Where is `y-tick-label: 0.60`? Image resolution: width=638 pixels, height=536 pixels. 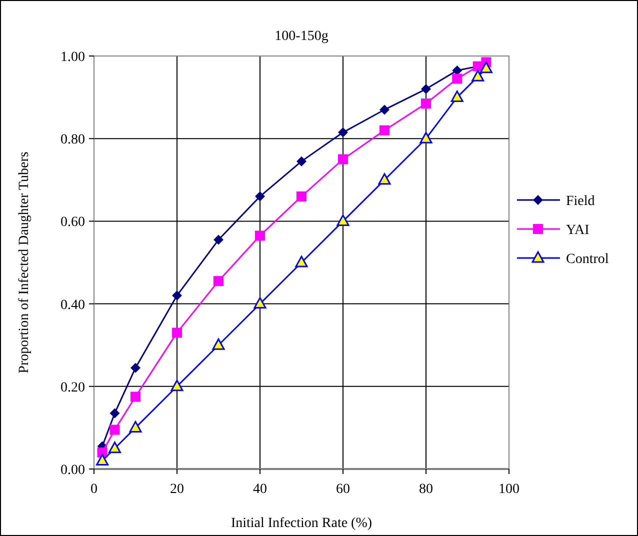
y-tick-label: 0.60 is located at coordinates (72, 222).